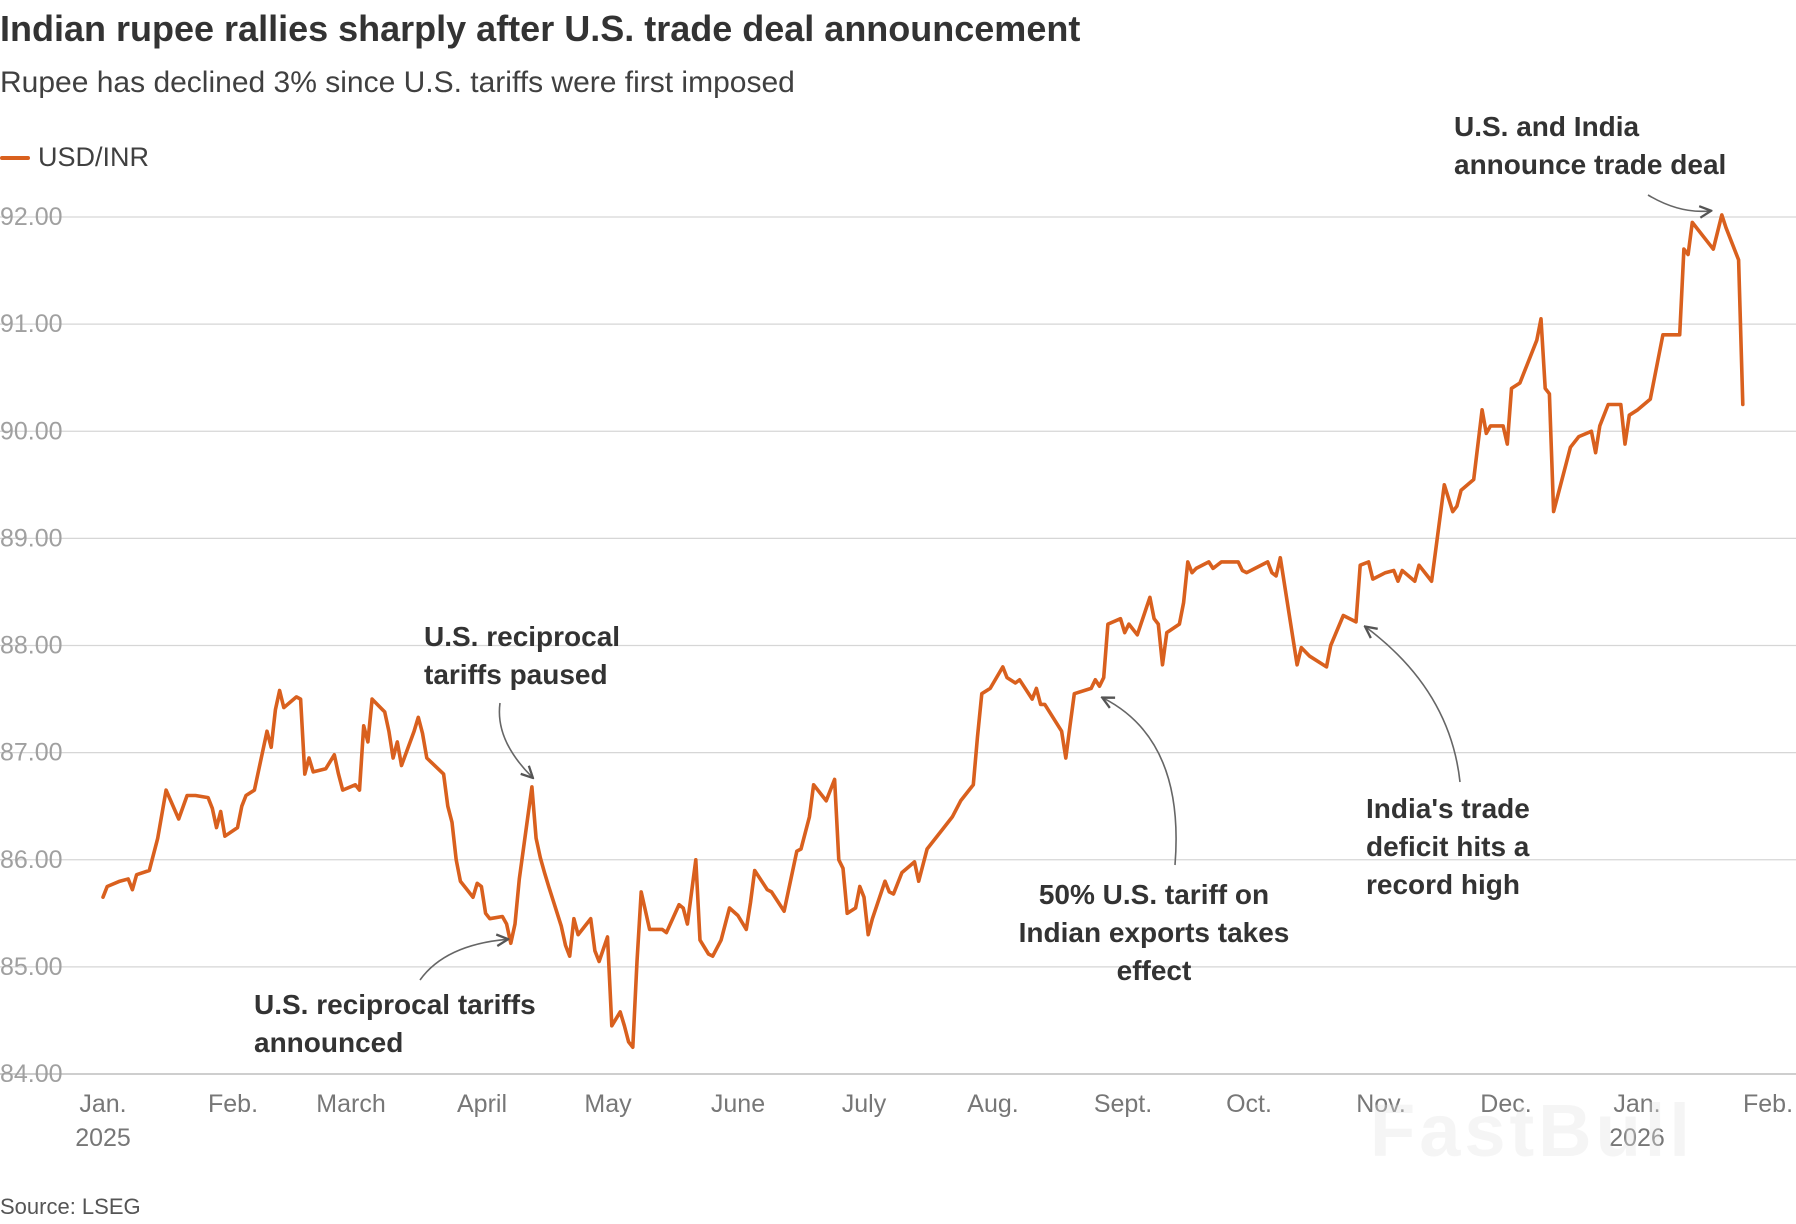 The height and width of the screenshot is (1224, 1796). Describe the element at coordinates (31, 217) in the screenshot. I see `y-tick-label: 92.00` at that location.